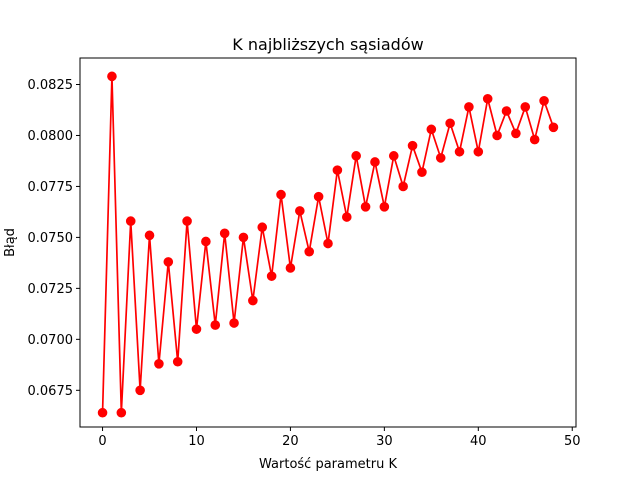  What do you see at coordinates (51, 136) in the screenshot?
I see `y-tick-label: 0.0800` at bounding box center [51, 136].